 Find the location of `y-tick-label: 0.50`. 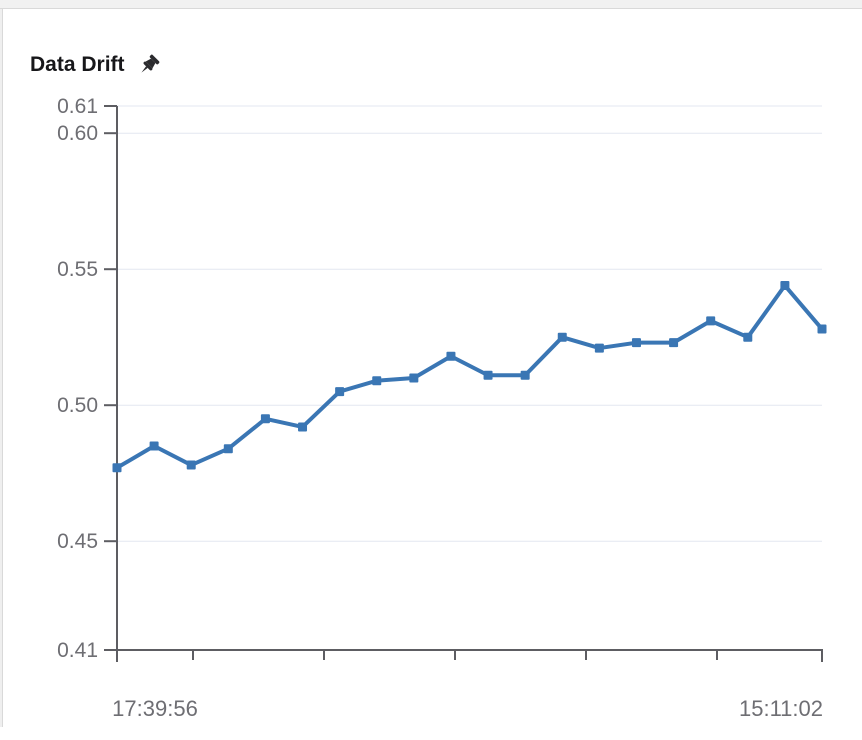

y-tick-label: 0.50 is located at coordinates (77, 405).